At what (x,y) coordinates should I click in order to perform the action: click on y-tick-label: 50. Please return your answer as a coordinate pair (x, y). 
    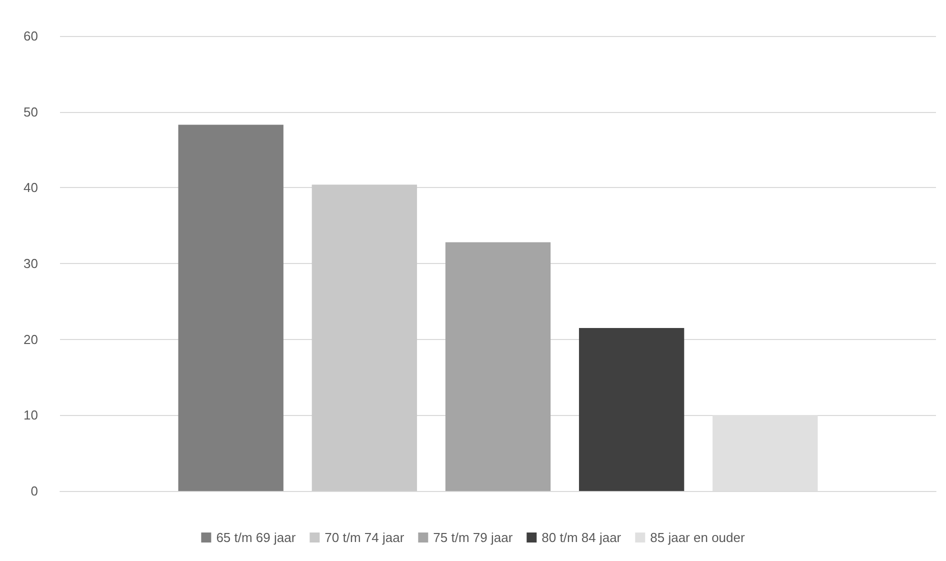
    Looking at the image, I should click on (31, 112).